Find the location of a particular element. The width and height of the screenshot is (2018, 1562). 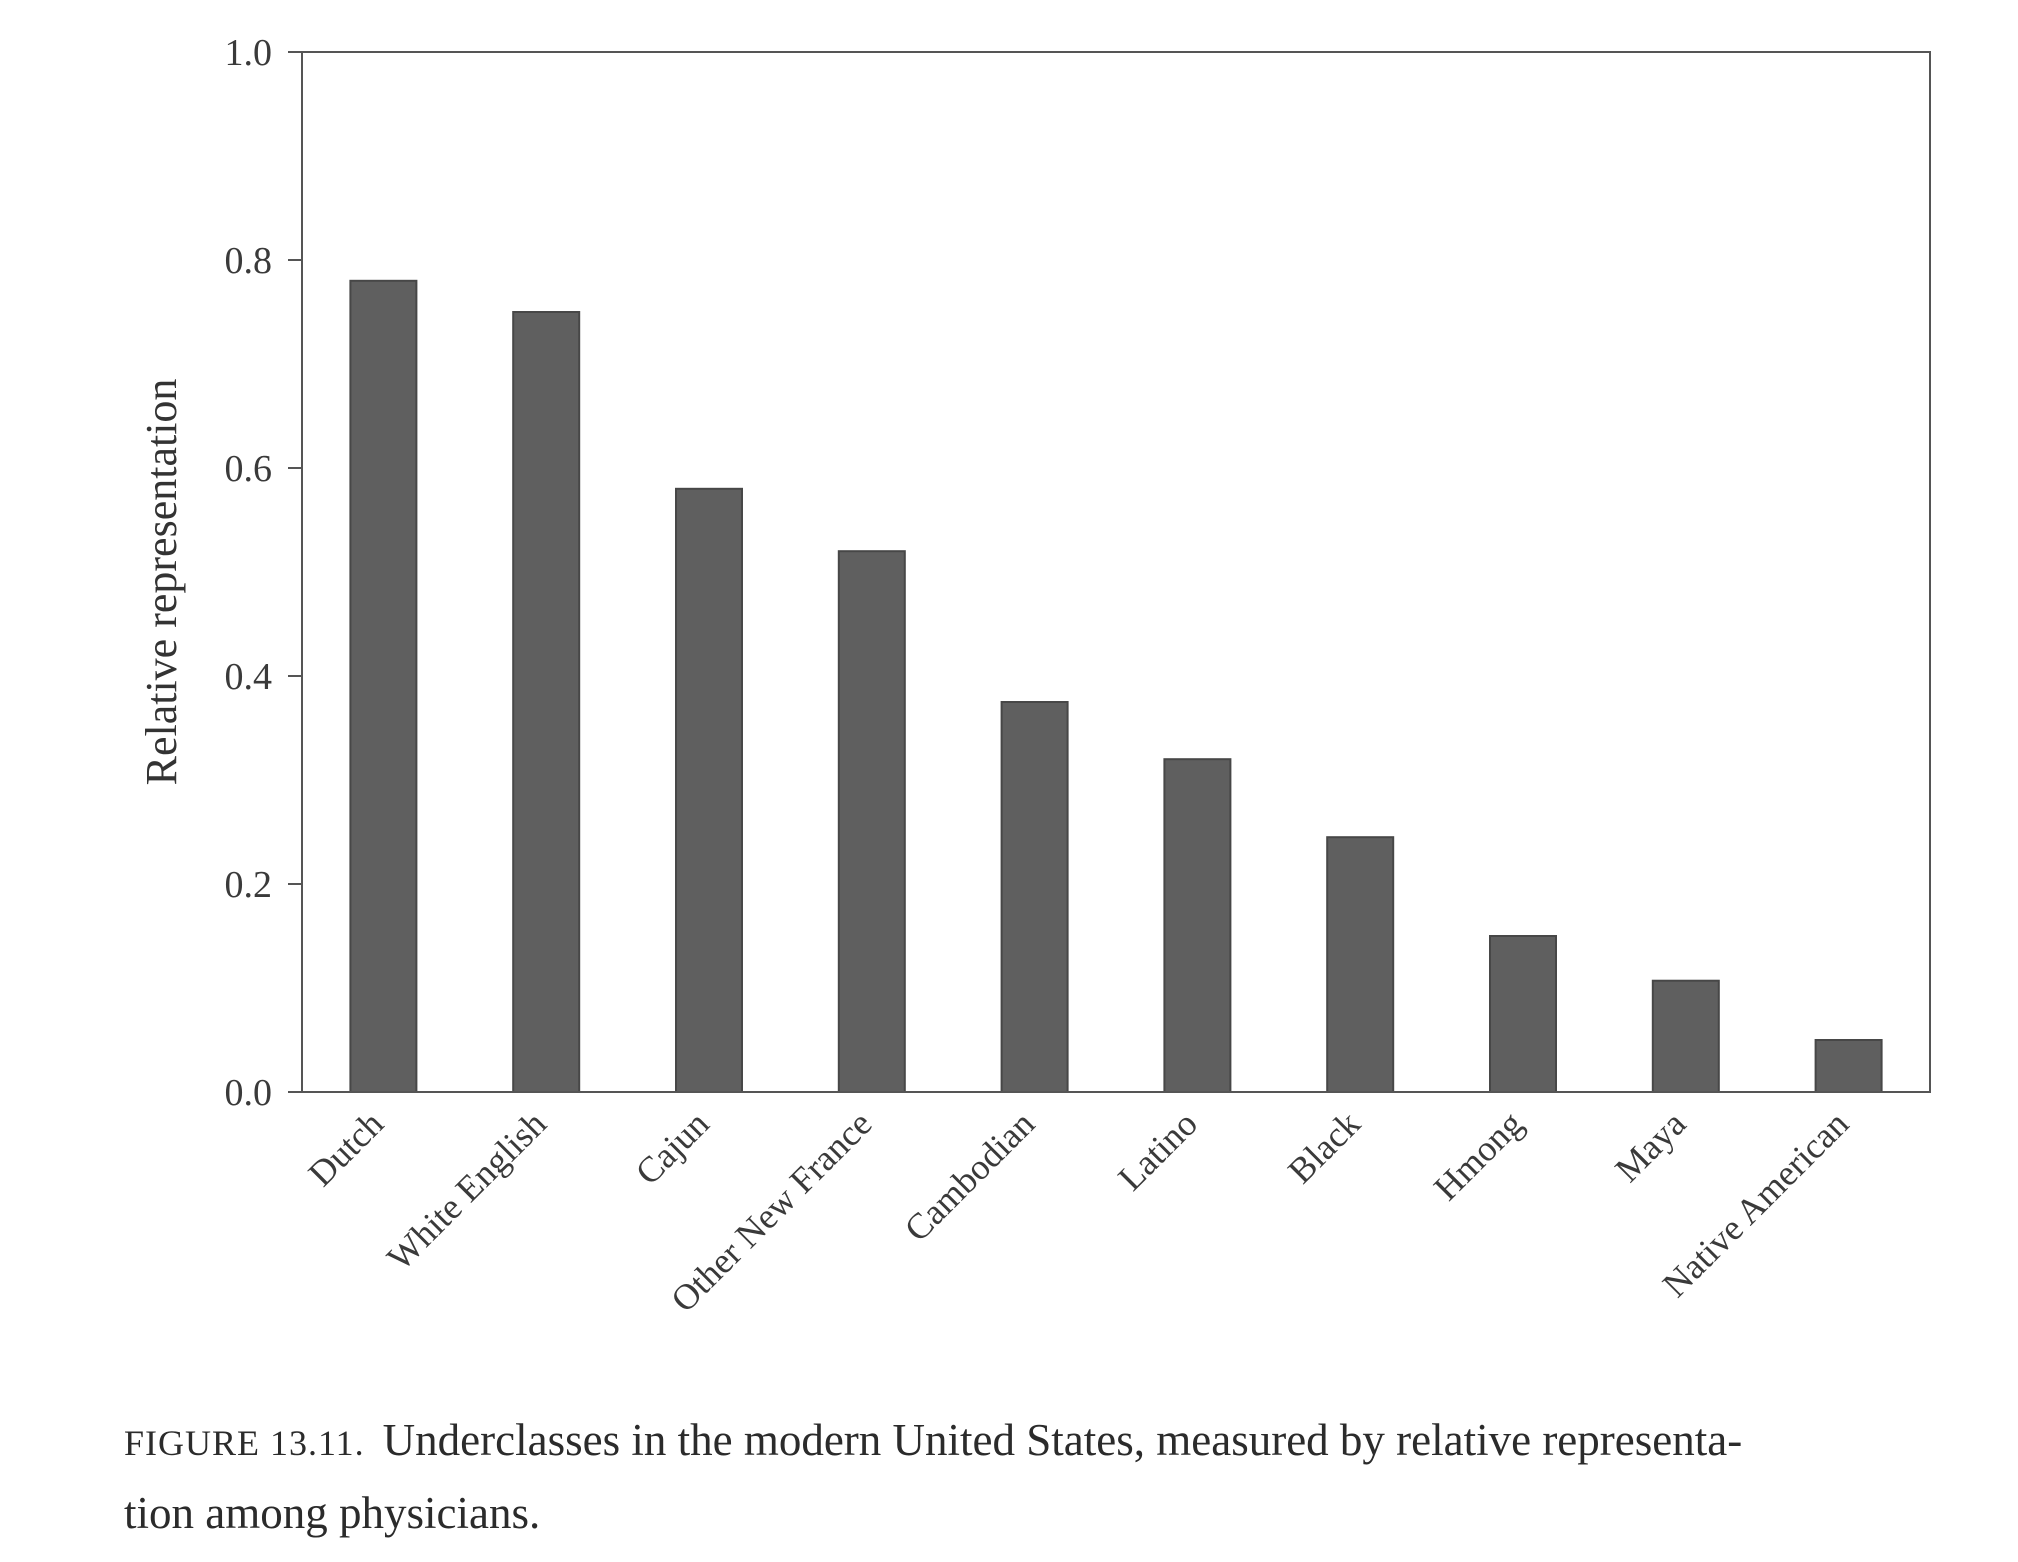

x-tick-label: Maya is located at coordinates (1650, 1146).